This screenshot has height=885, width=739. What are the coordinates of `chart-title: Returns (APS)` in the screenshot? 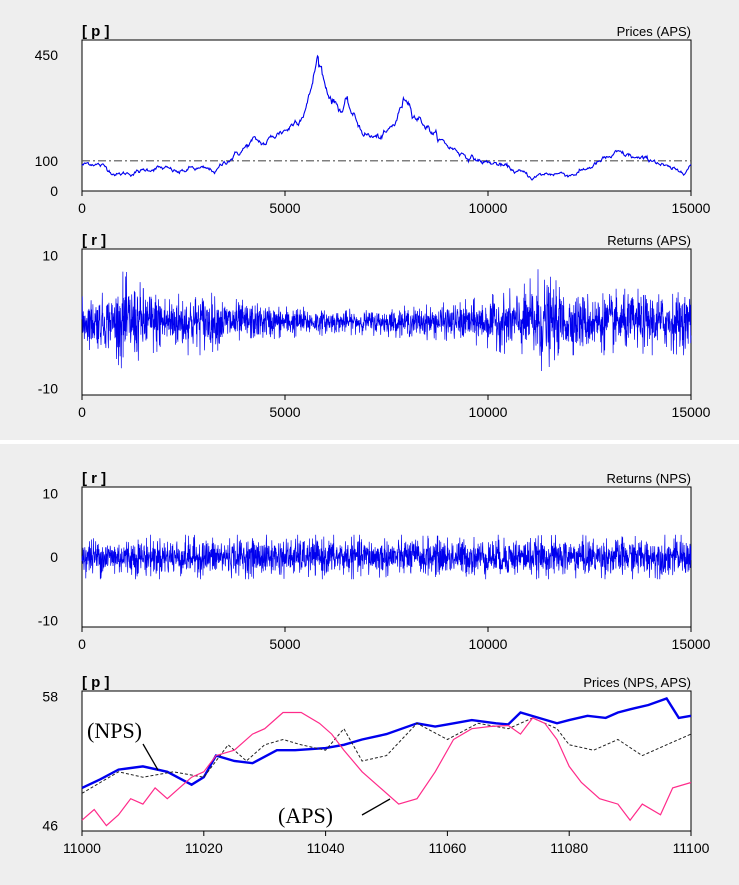 It's located at (649, 240).